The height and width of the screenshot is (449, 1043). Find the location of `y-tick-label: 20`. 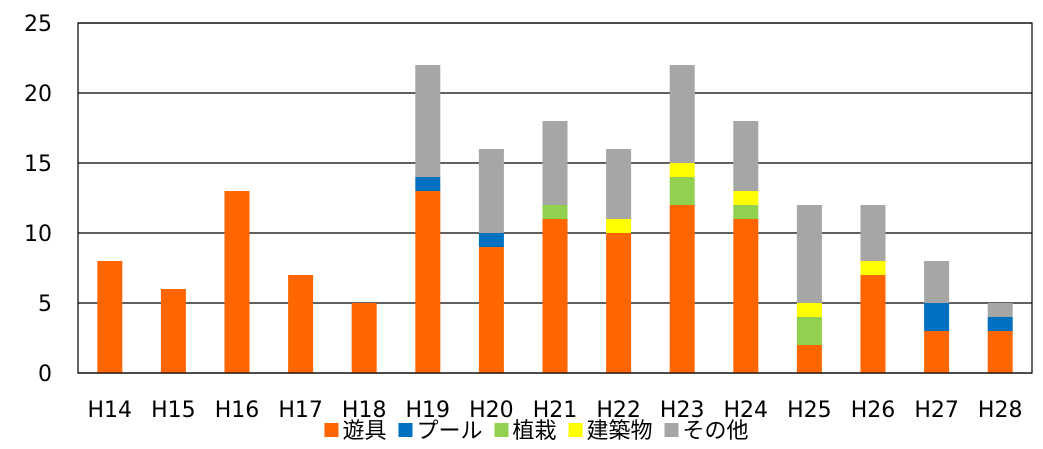

y-tick-label: 20 is located at coordinates (38, 94).